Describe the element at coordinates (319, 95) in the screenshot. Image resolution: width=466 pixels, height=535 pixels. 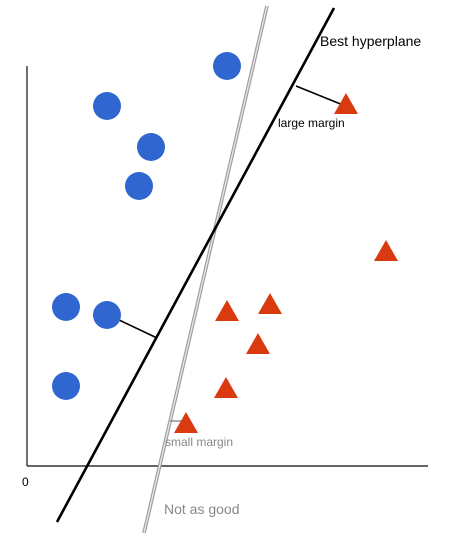
I see `large-margin-line` at that location.